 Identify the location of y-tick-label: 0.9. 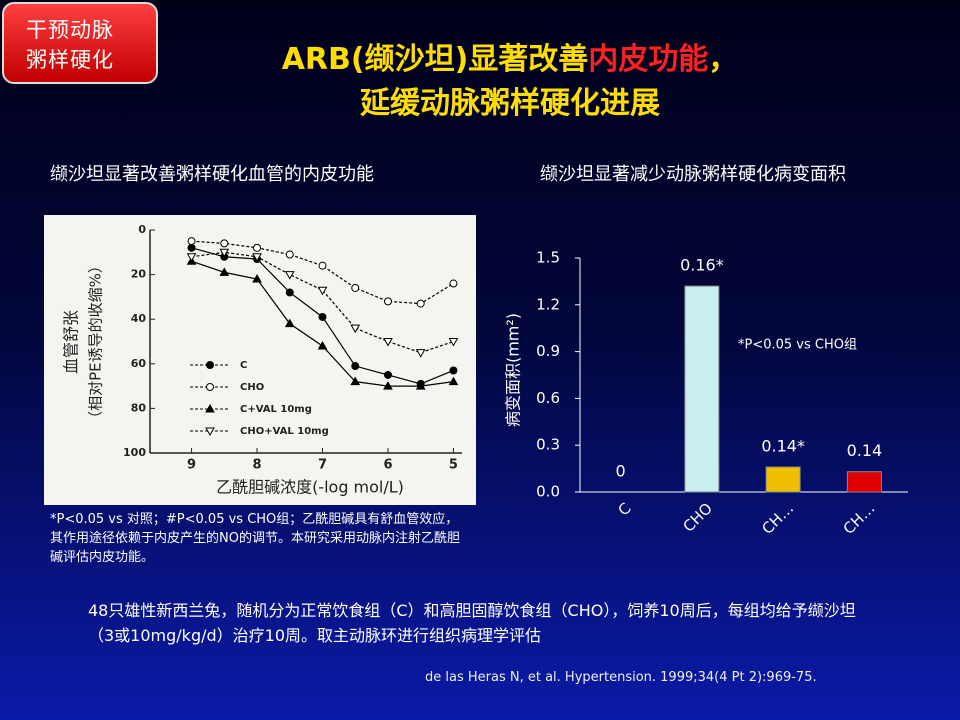
(548, 351).